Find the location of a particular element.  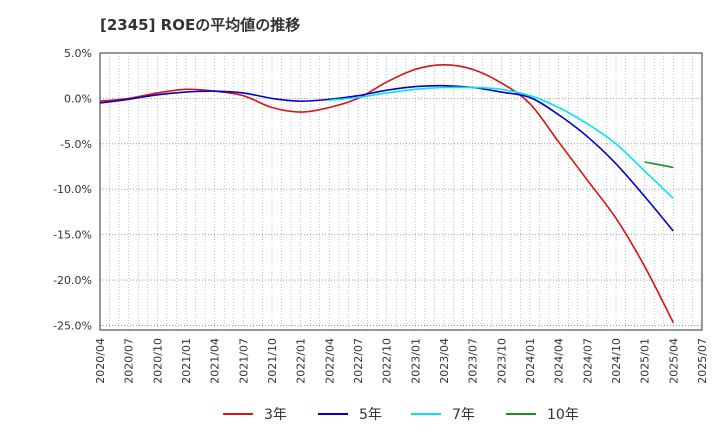

y-tick-label: -15.0% is located at coordinates (72, 235).